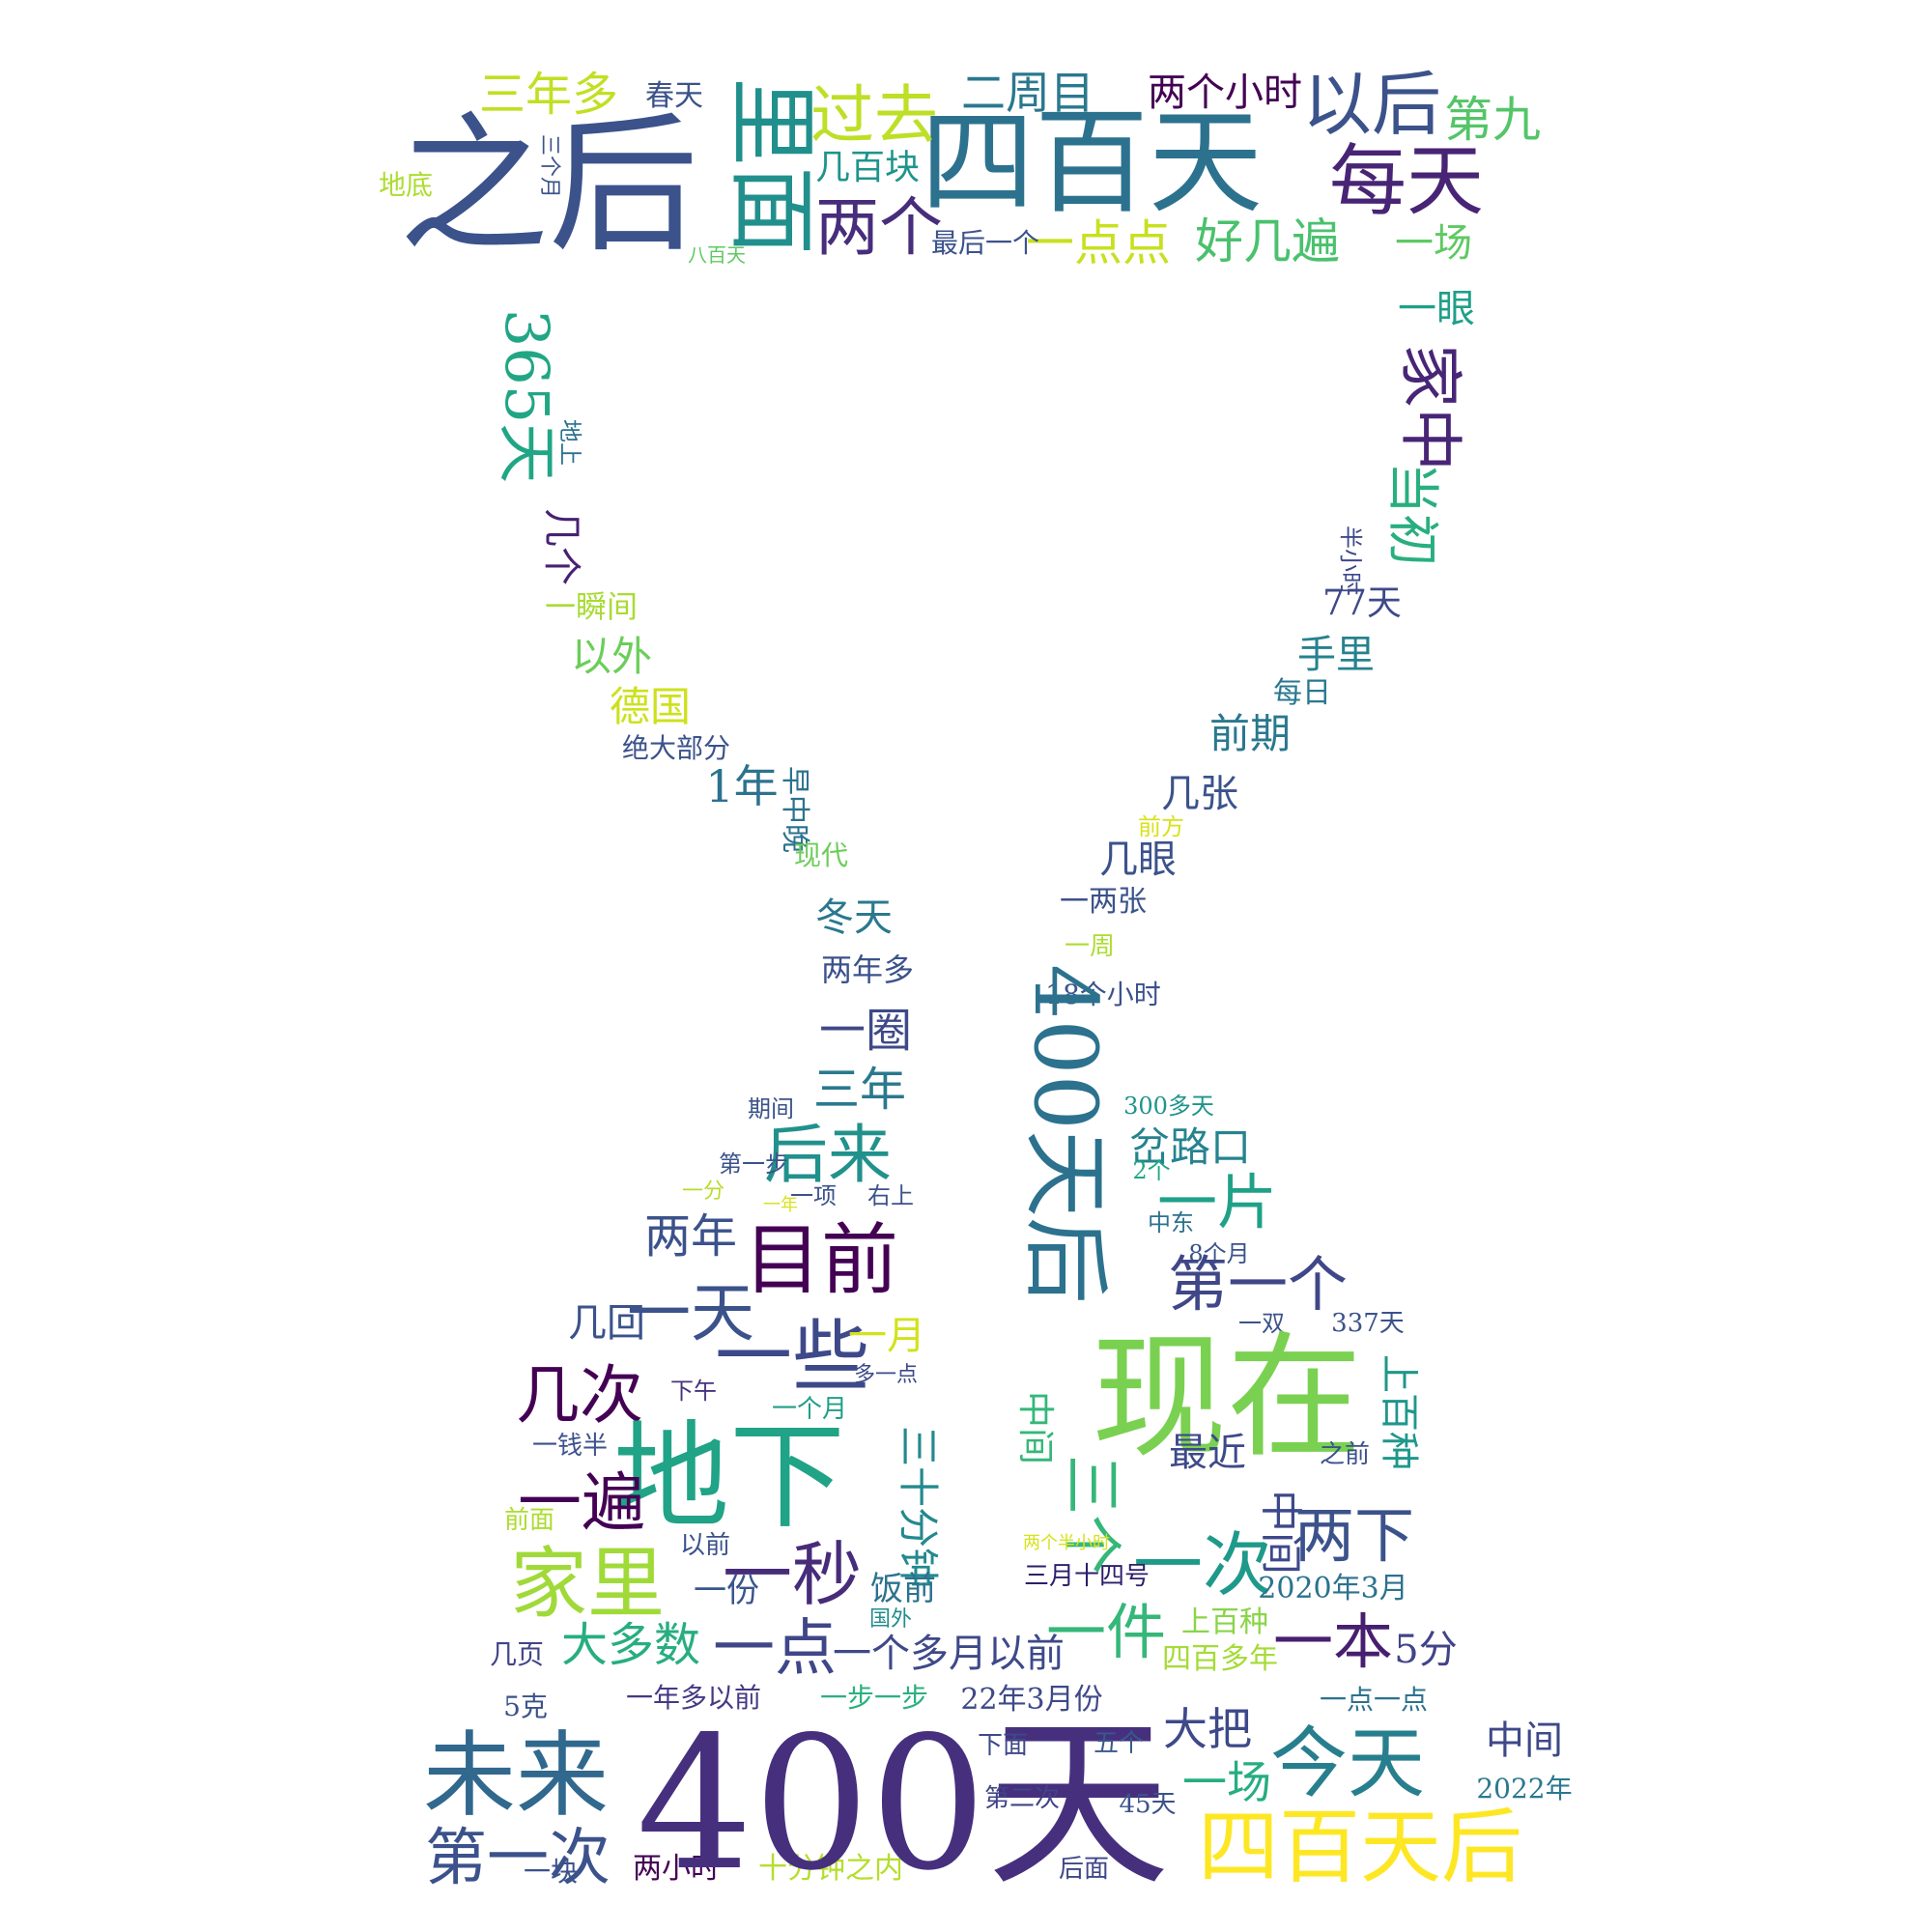  Describe the element at coordinates (518, 1858) in the screenshot. I see `word: 第一次` at that location.